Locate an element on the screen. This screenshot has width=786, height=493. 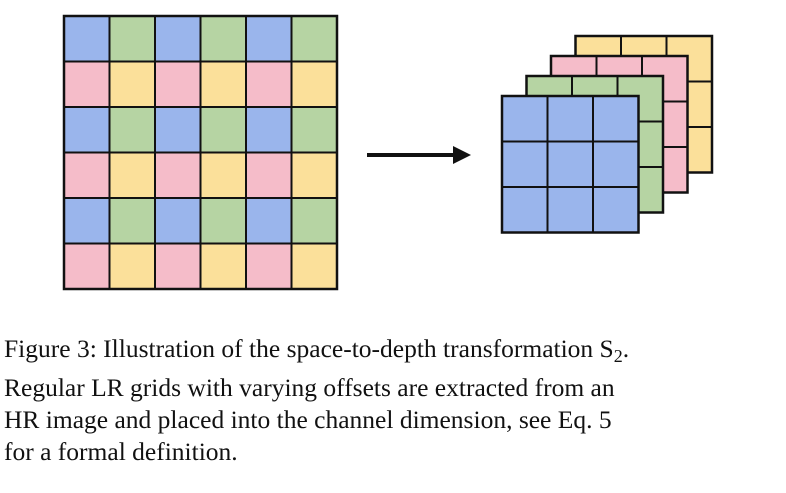
arrow-head is located at coordinates (462, 155).